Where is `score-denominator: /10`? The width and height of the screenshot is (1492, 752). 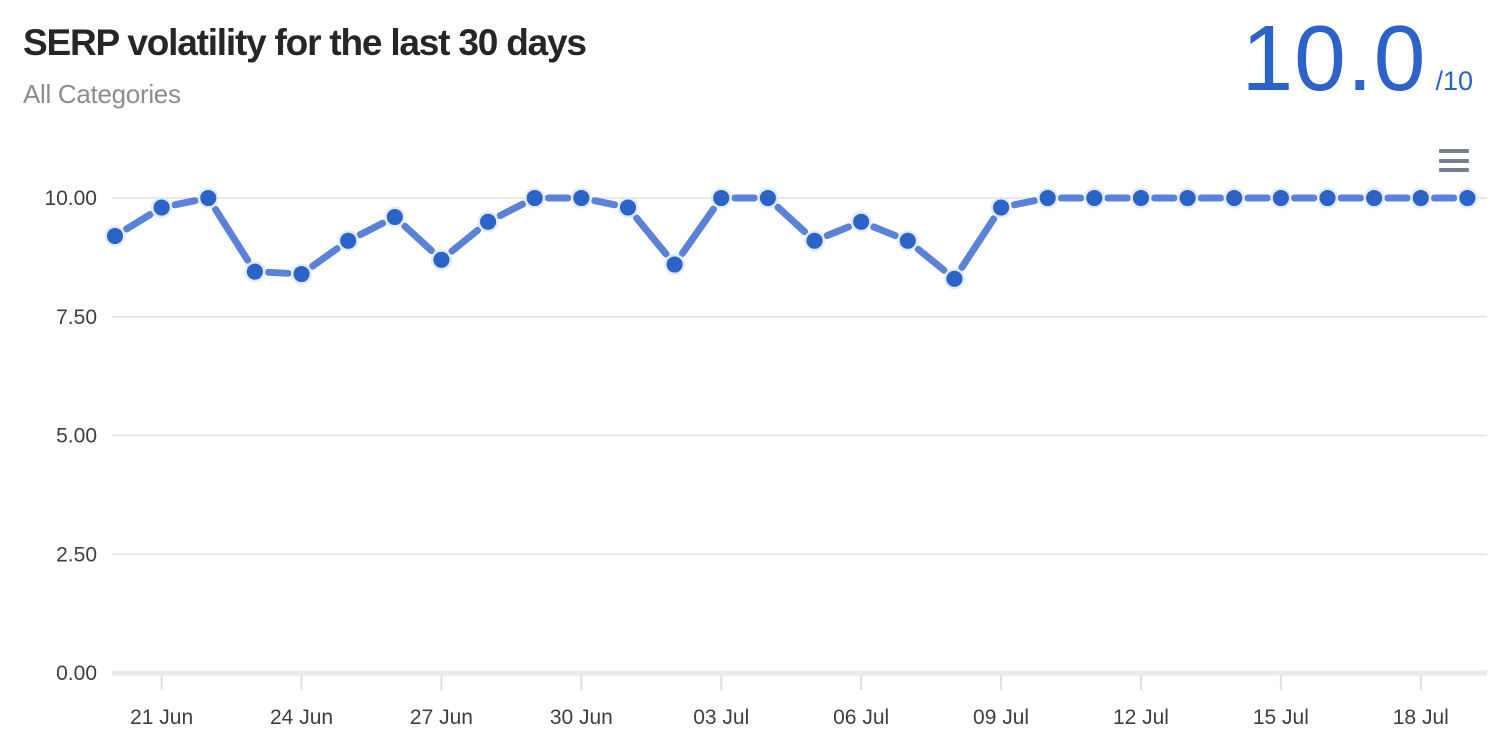
score-denominator: /10 is located at coordinates (1454, 81).